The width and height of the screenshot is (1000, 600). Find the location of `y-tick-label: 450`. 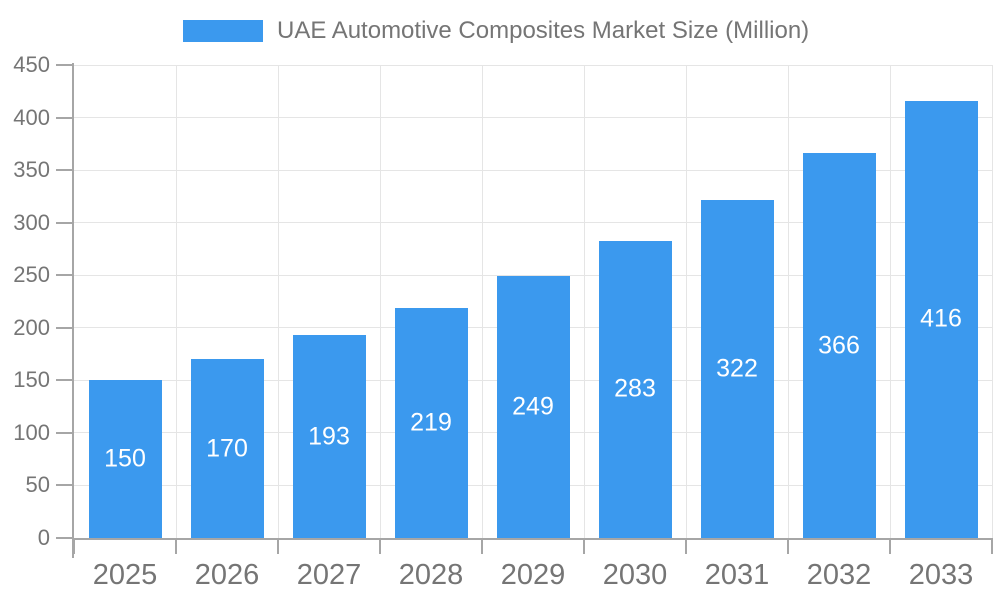

y-tick-label: 450 is located at coordinates (31, 64).